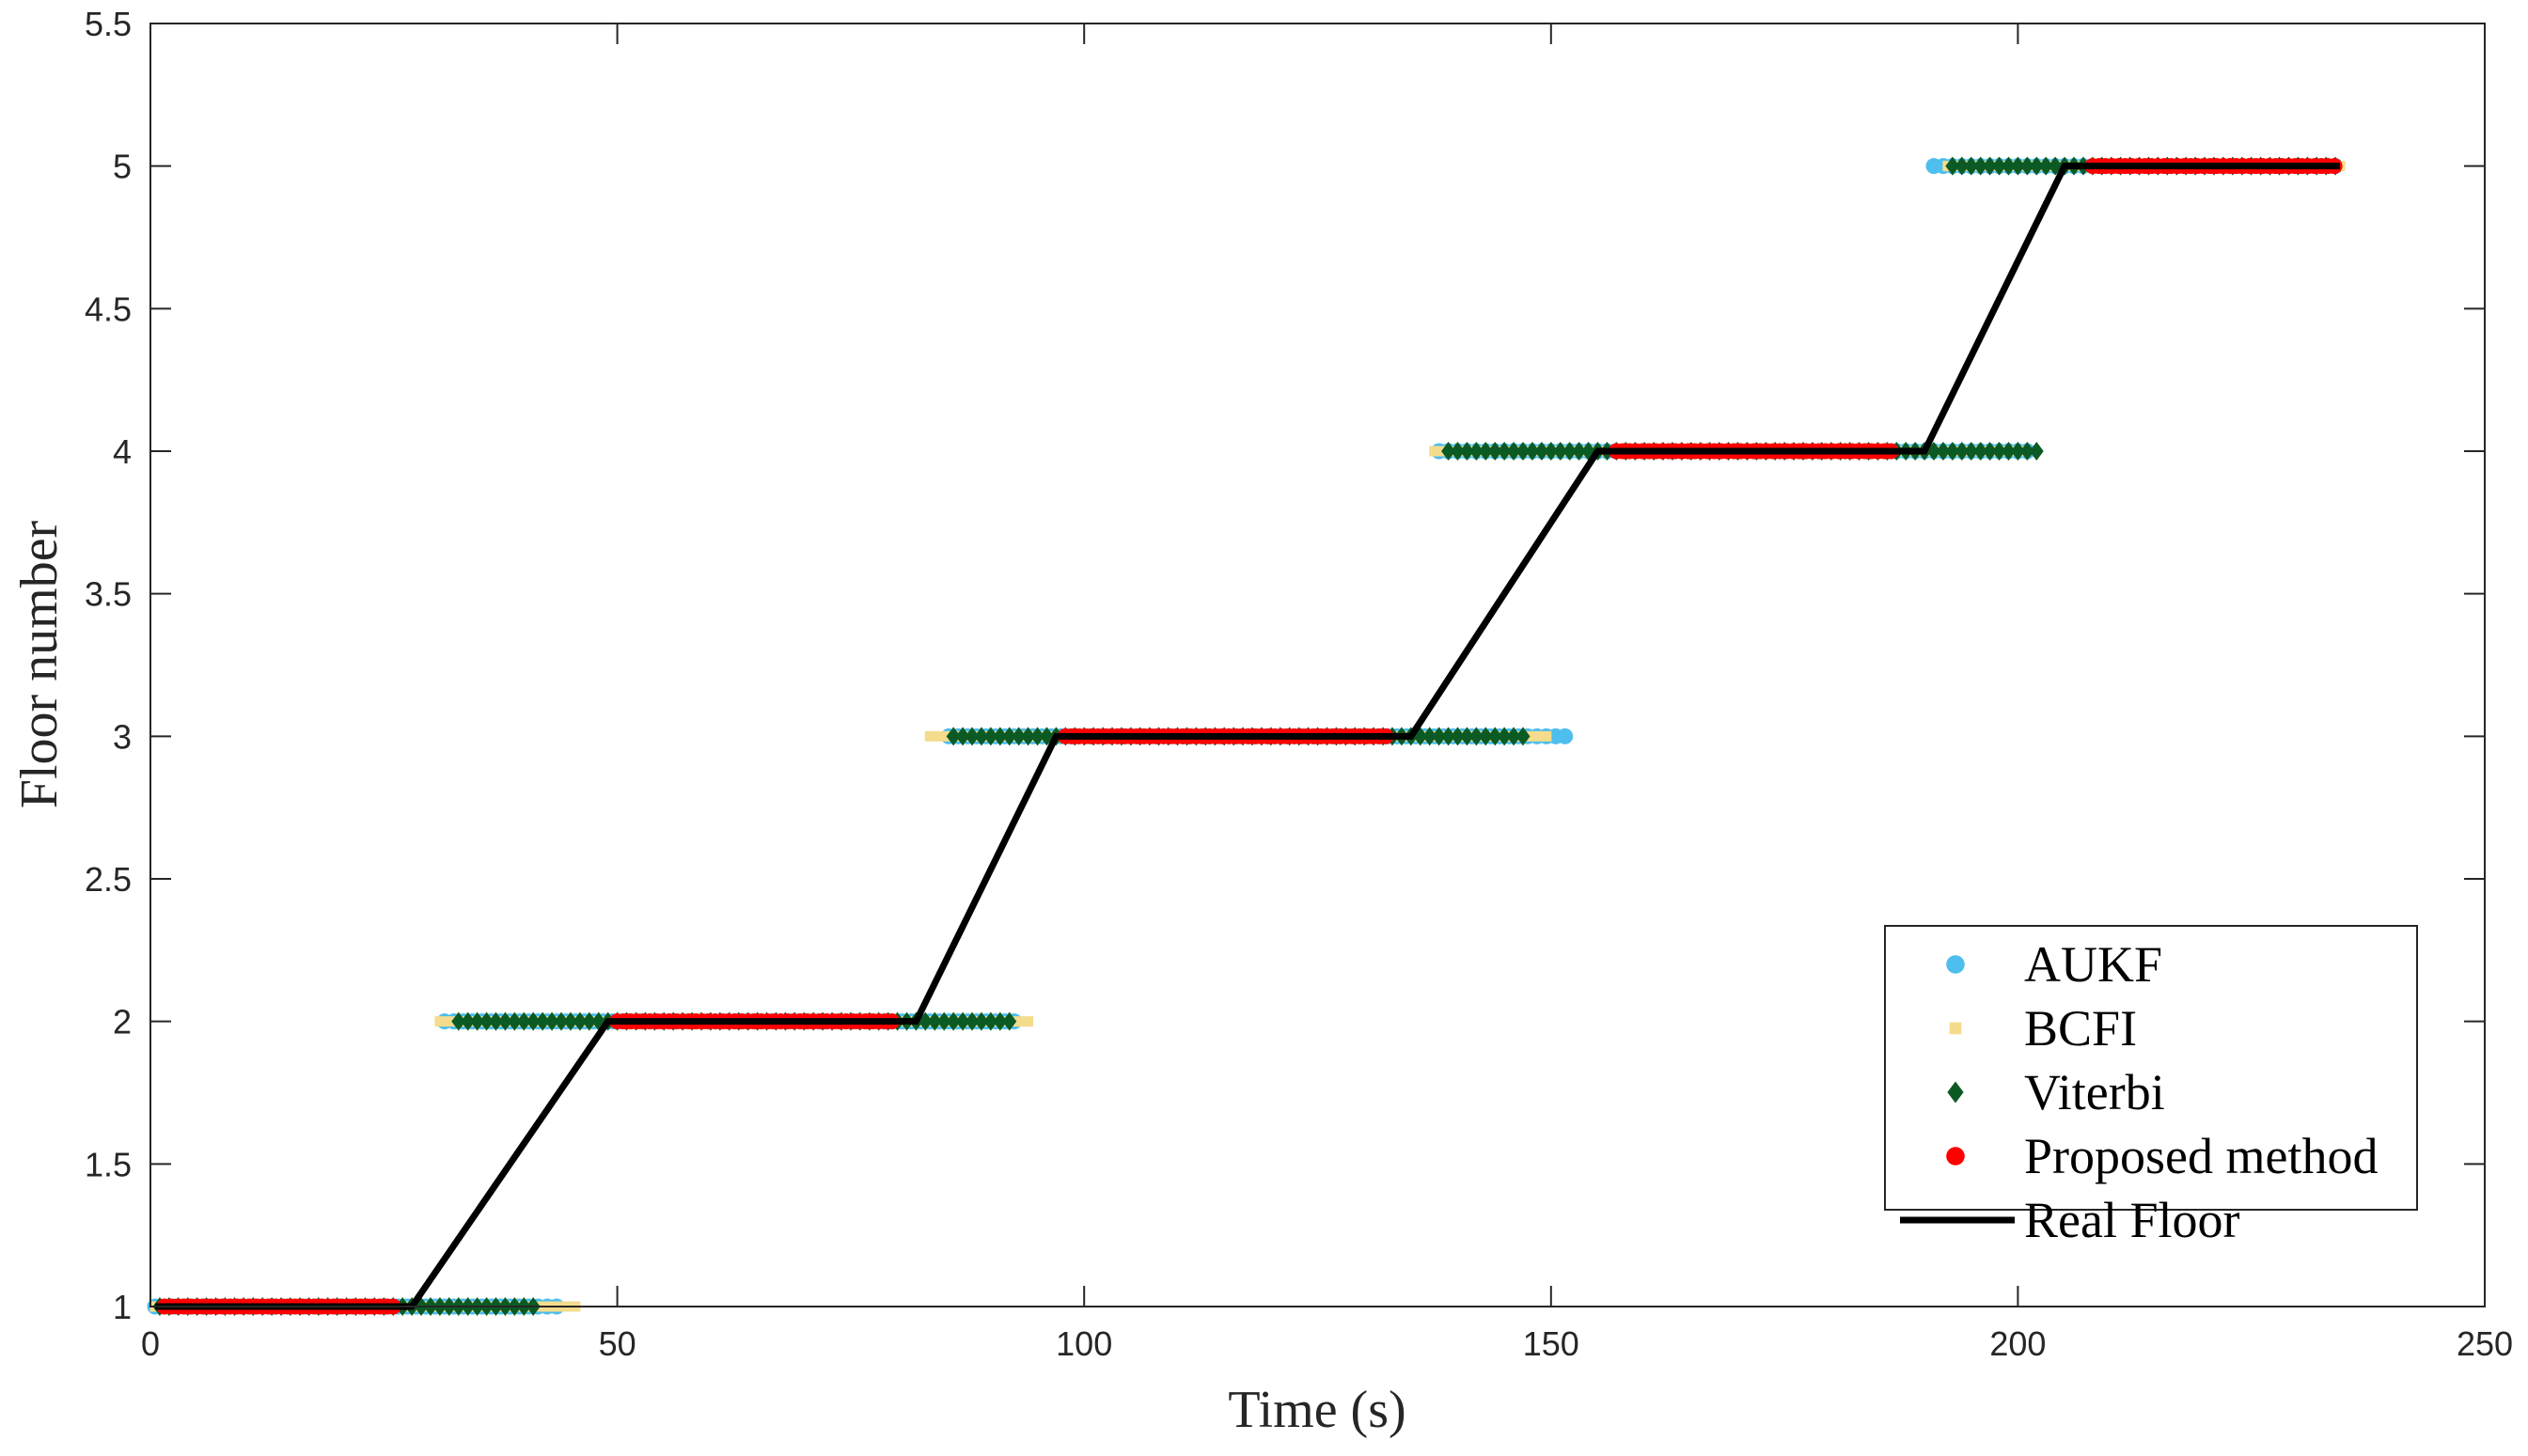 The image size is (2528, 1456). Describe the element at coordinates (123, 736) in the screenshot. I see `y-tick-label: 3` at that location.